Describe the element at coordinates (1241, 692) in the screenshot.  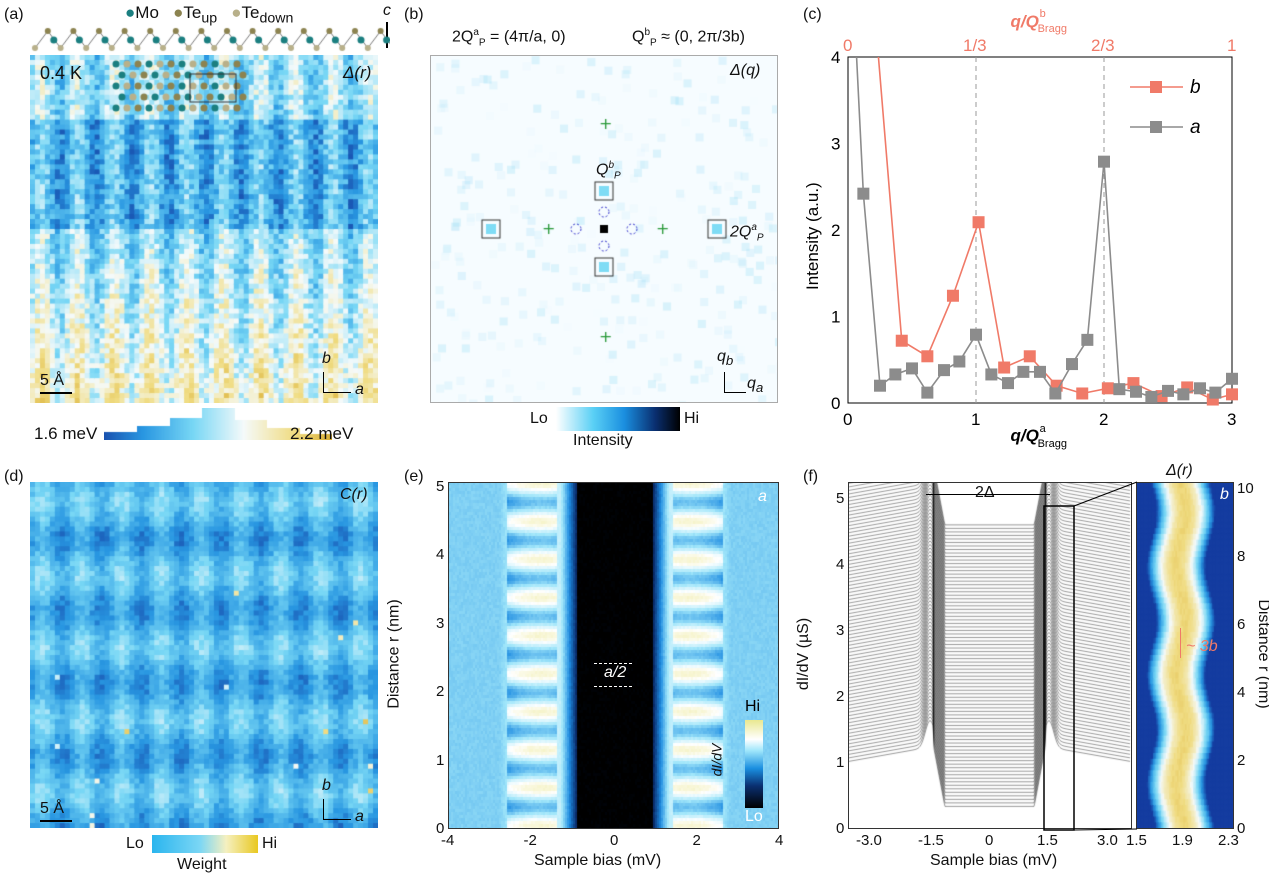
I see `side-y-tick-label: 4` at that location.